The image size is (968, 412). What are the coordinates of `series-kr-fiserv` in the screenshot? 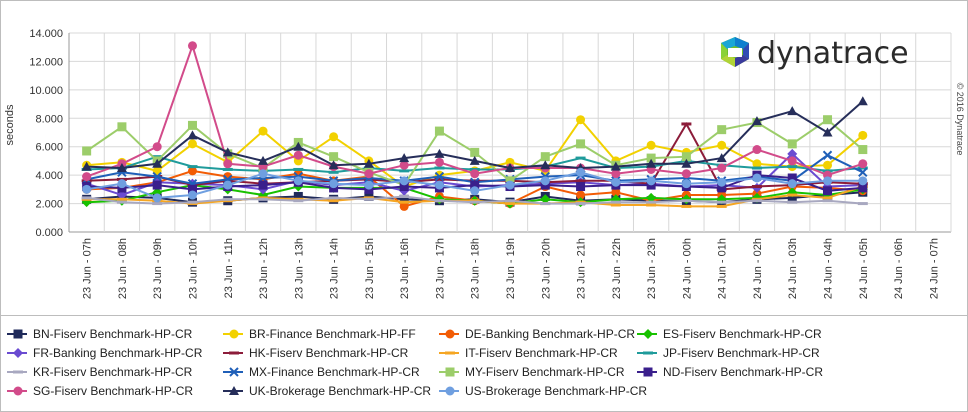 It's located at (474, 200).